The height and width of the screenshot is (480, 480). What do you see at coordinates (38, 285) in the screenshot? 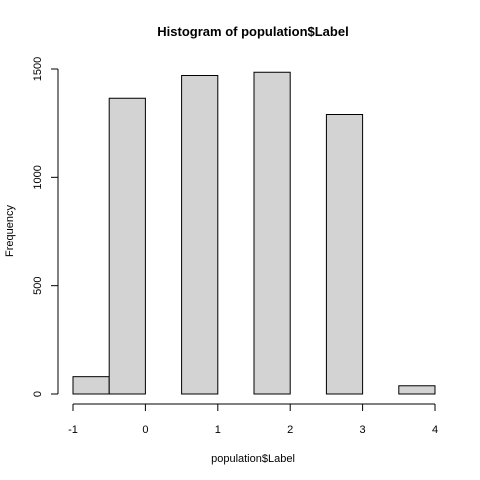
I see `y-tick-label-1: 500` at bounding box center [38, 285].